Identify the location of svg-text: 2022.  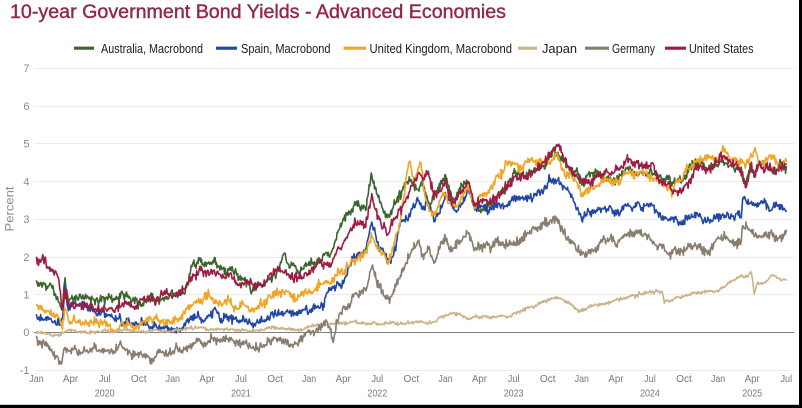
(377, 393).